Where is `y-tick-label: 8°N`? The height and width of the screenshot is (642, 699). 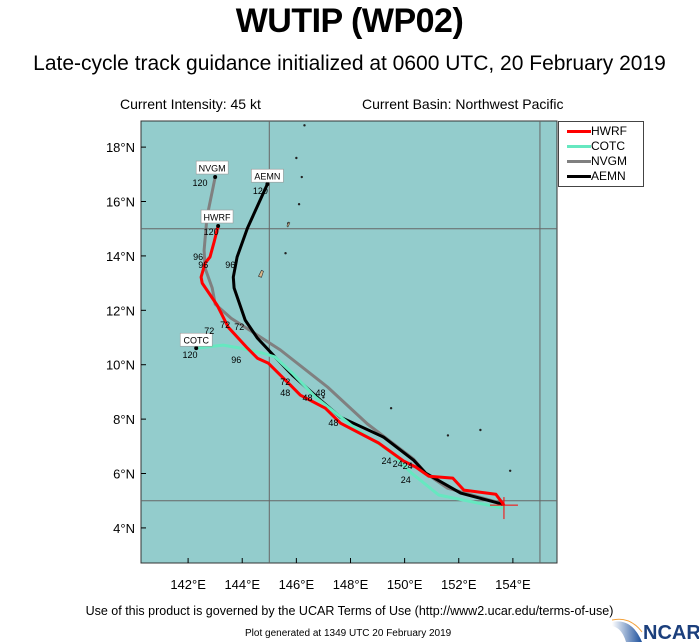 y-tick-label: 8°N is located at coordinates (124, 419).